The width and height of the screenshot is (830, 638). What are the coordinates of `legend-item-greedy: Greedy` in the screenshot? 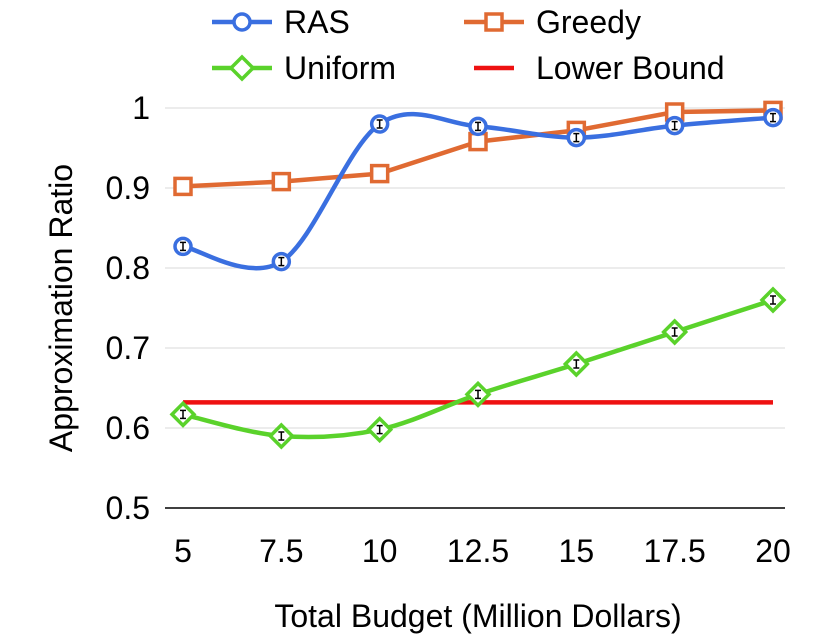 It's located at (552, 22).